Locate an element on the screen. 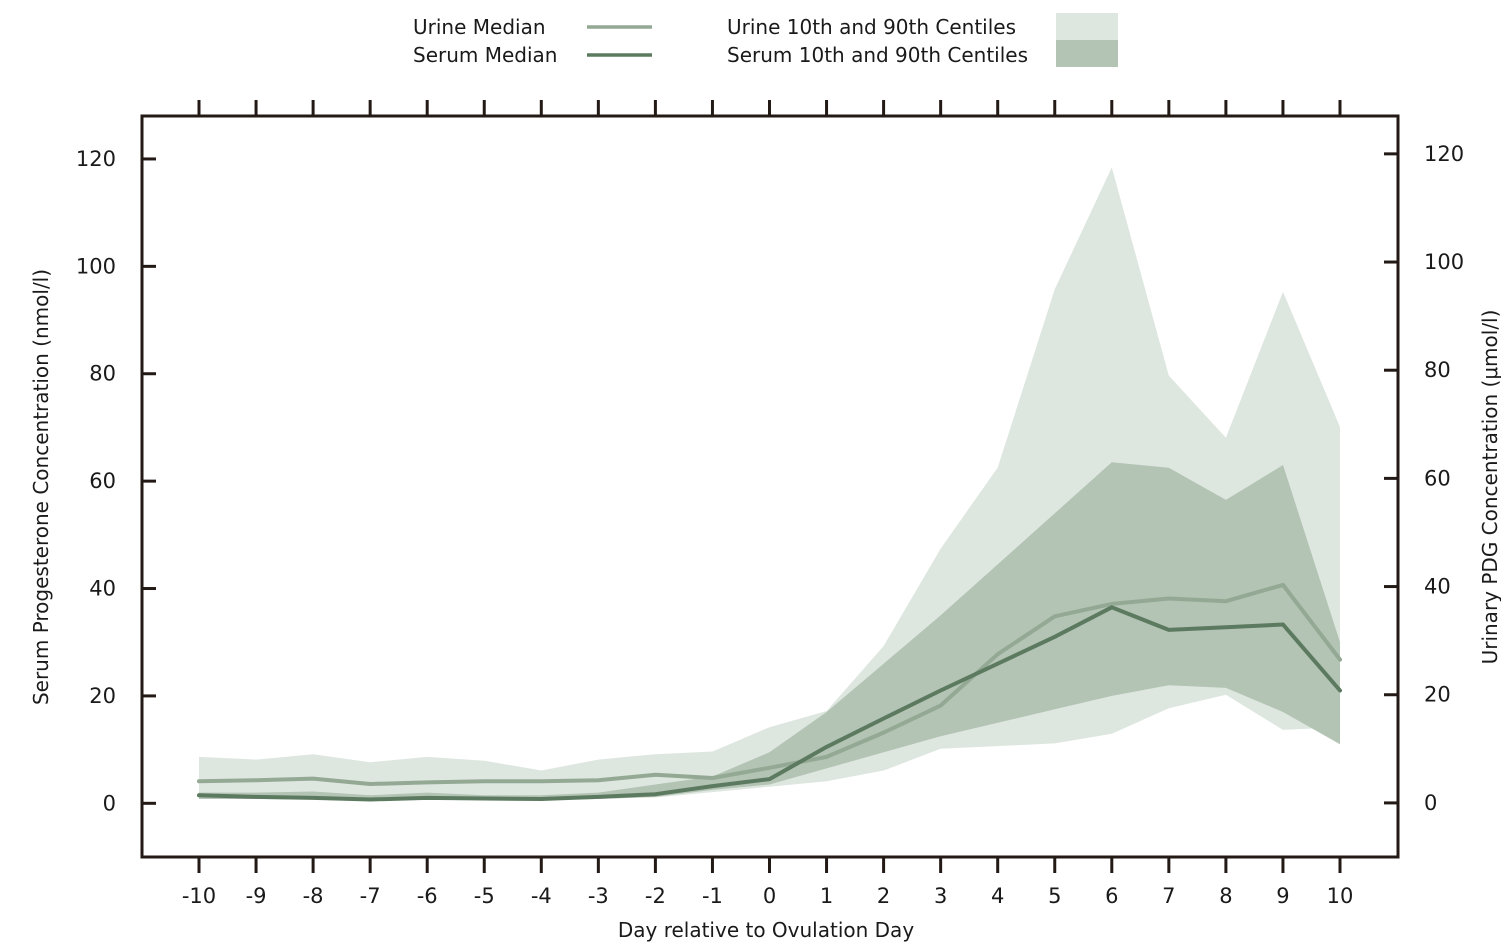  x-tick-label: 2 is located at coordinates (883, 896).